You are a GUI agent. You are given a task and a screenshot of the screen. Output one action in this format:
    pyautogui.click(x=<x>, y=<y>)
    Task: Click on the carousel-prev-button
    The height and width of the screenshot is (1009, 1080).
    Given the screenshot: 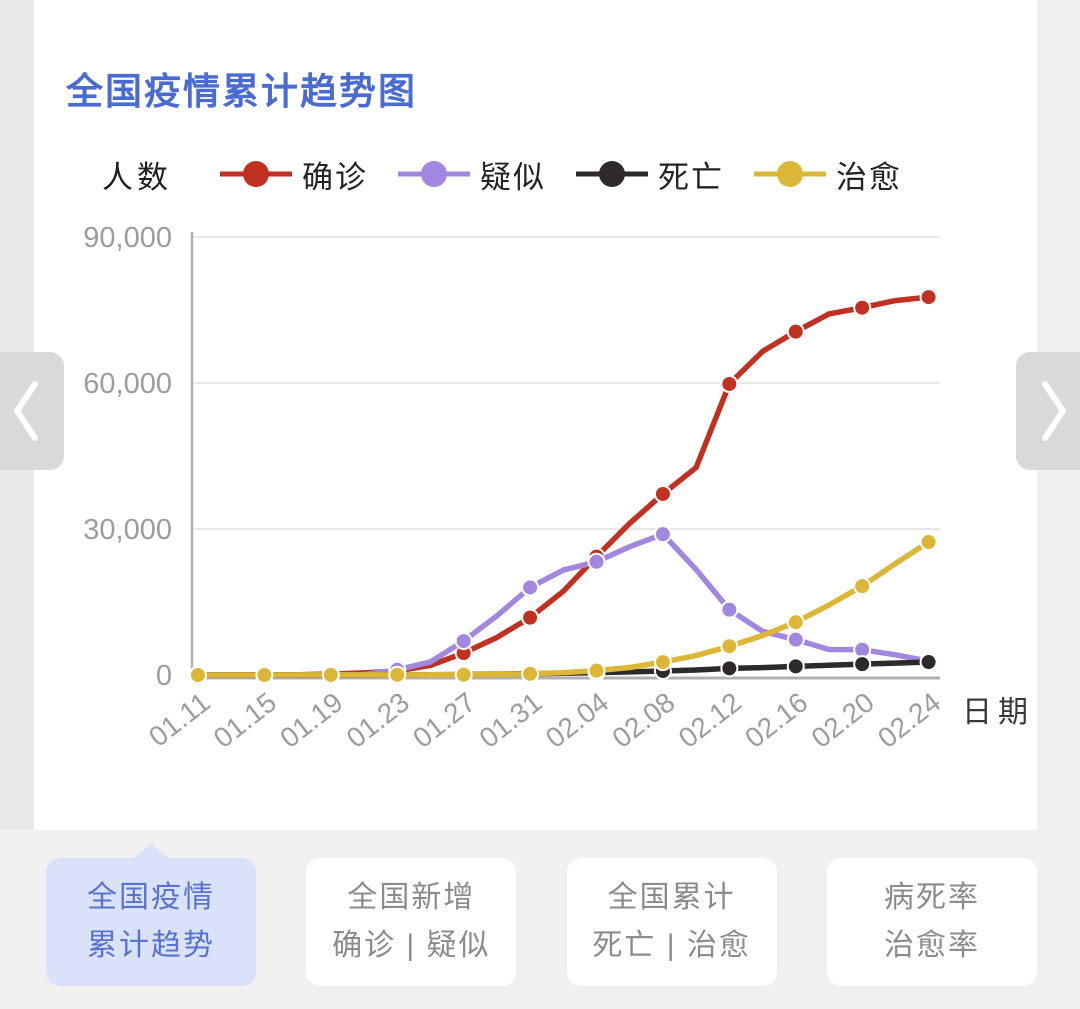 What is the action you would take?
    pyautogui.click(x=32, y=411)
    